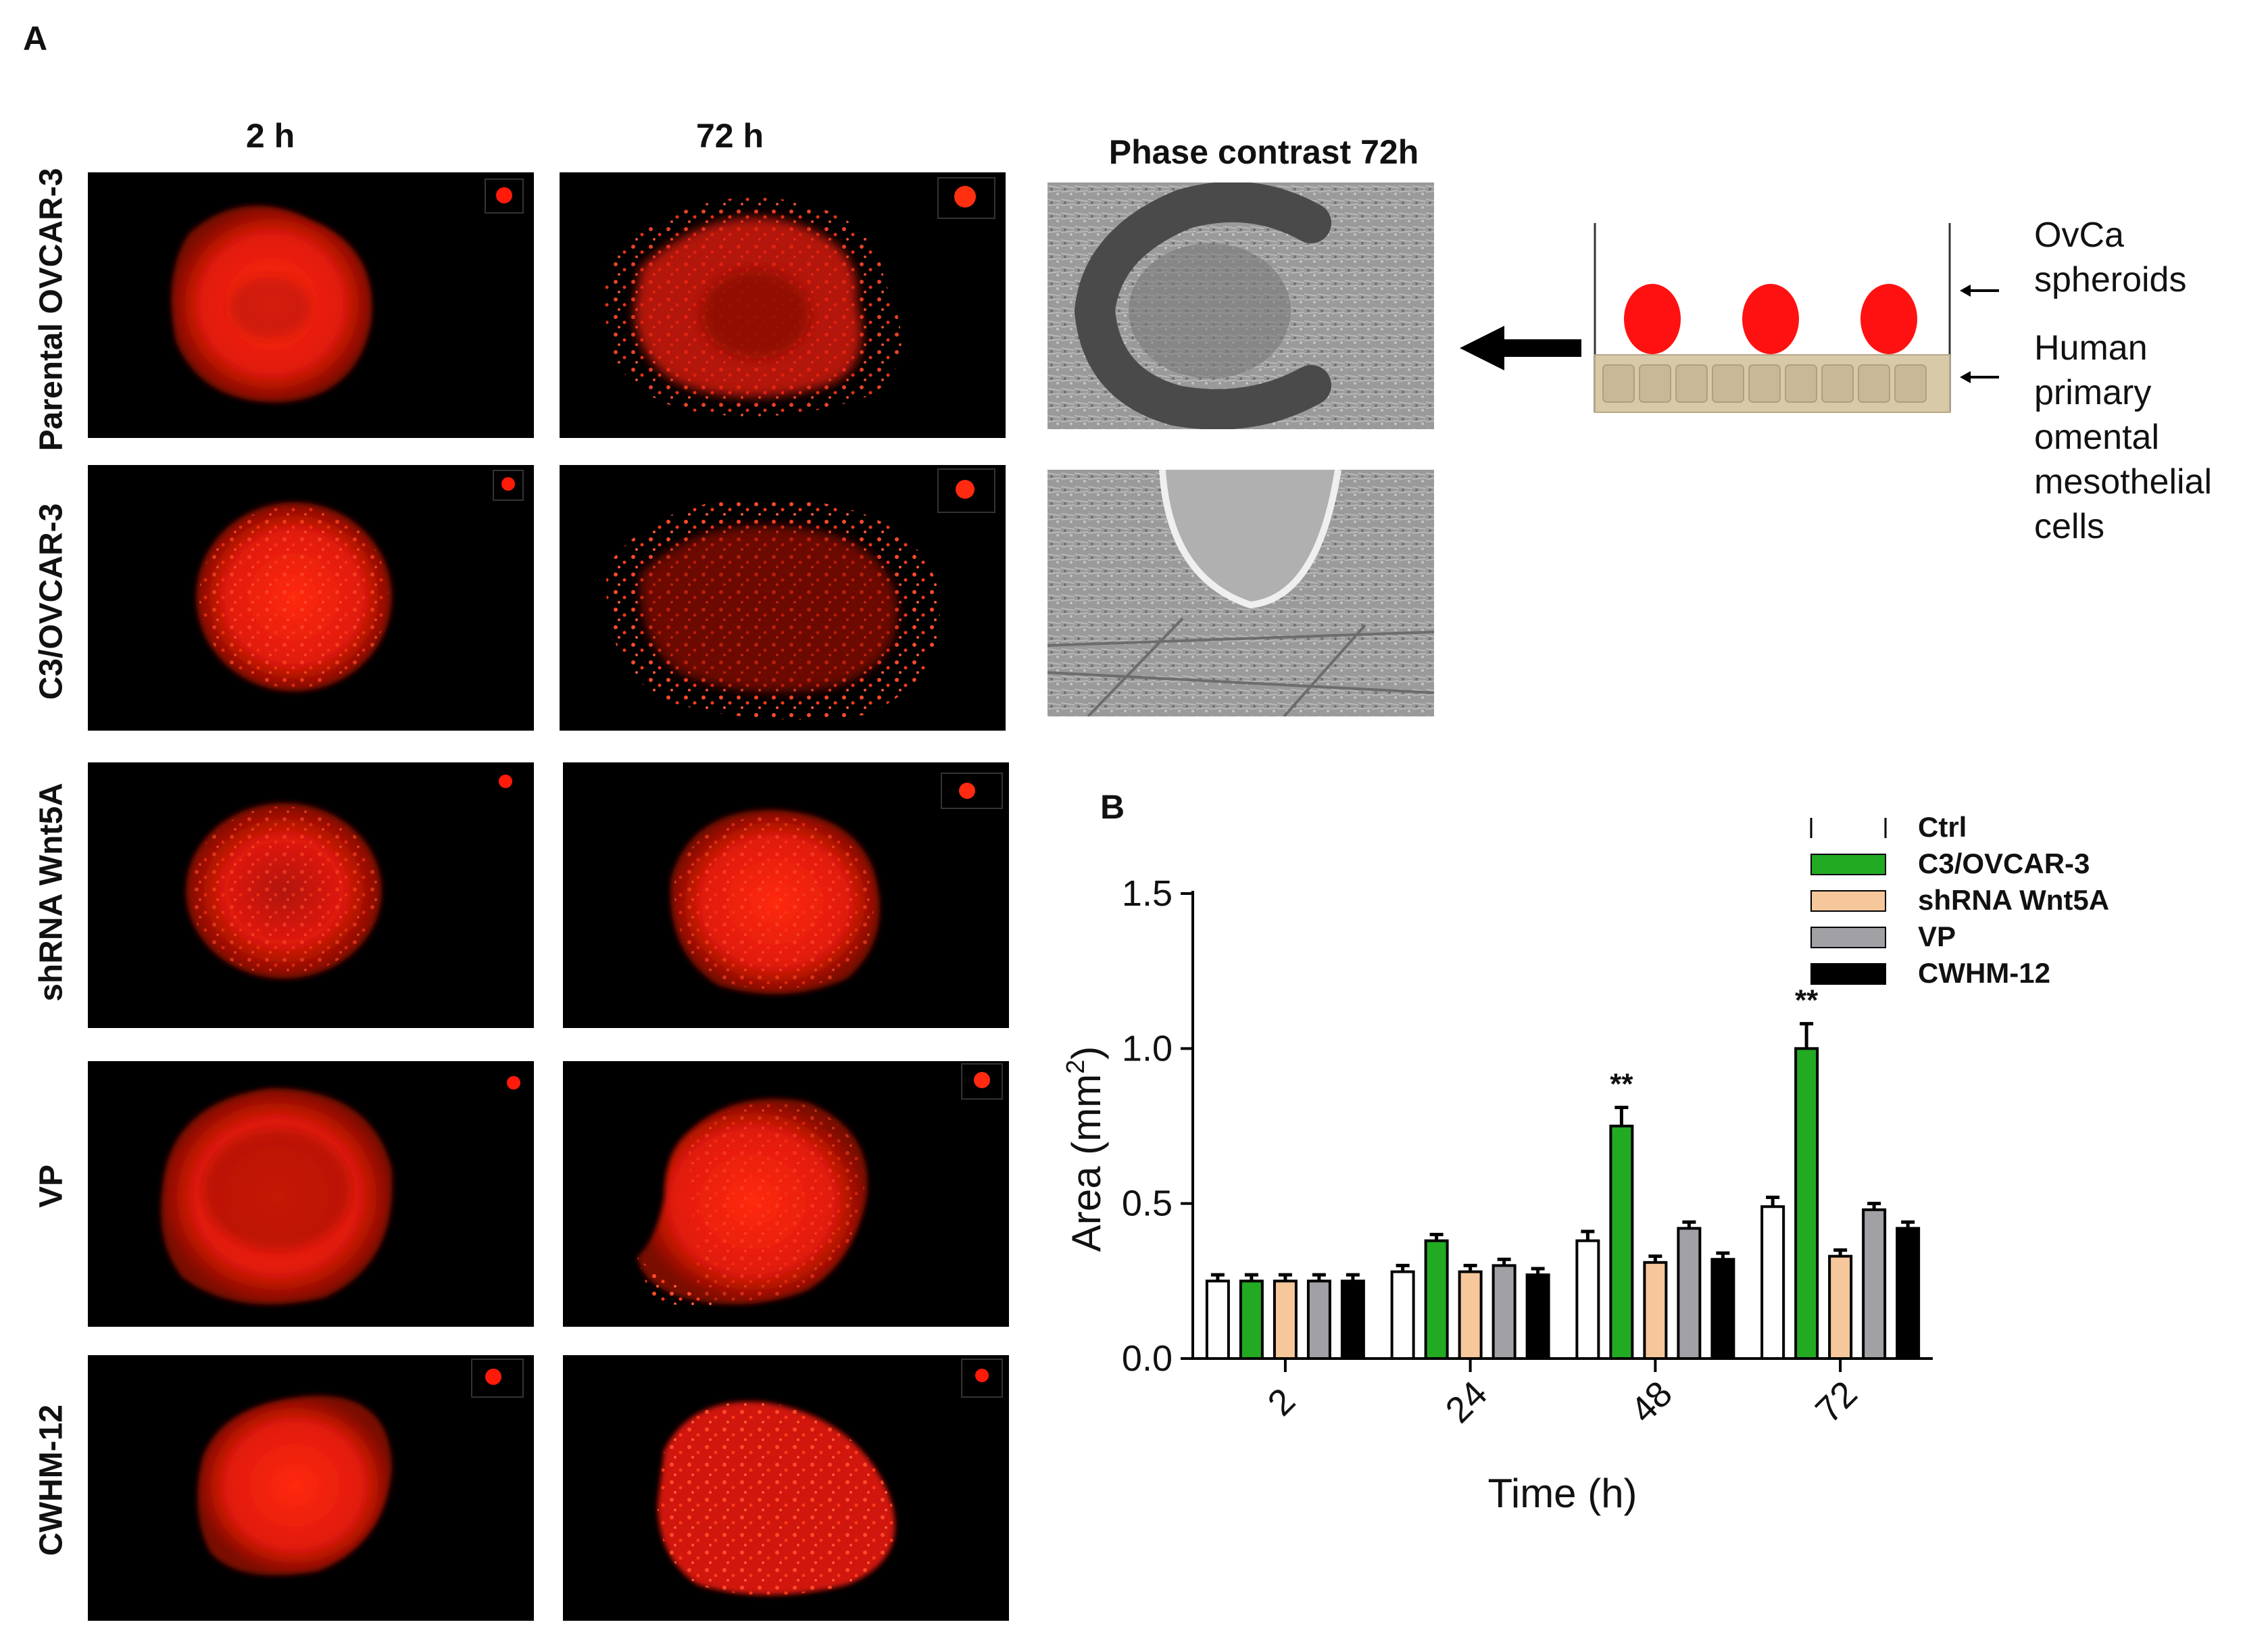 The width and height of the screenshot is (2268, 1637). What do you see at coordinates (1562, 1493) in the screenshot?
I see `x-axis-label: Time (h)` at bounding box center [1562, 1493].